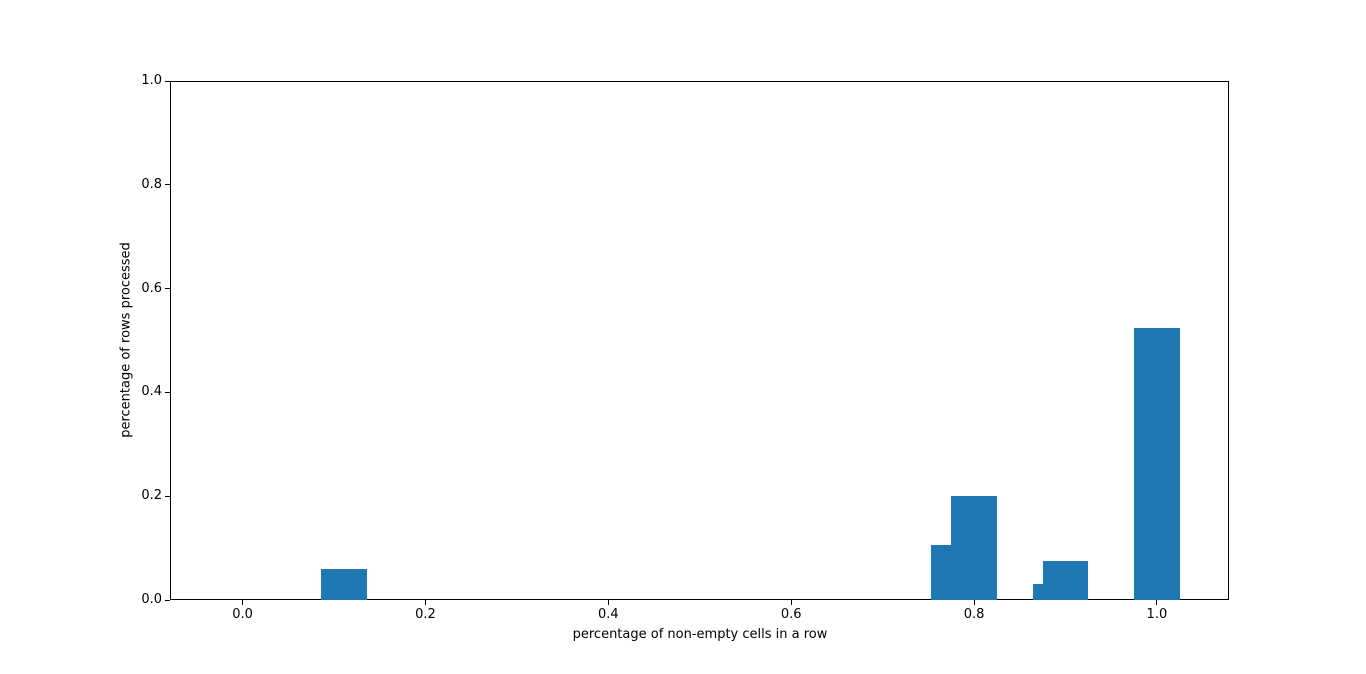  What do you see at coordinates (151, 496) in the screenshot?
I see `y-tick-label: 0.2` at bounding box center [151, 496].